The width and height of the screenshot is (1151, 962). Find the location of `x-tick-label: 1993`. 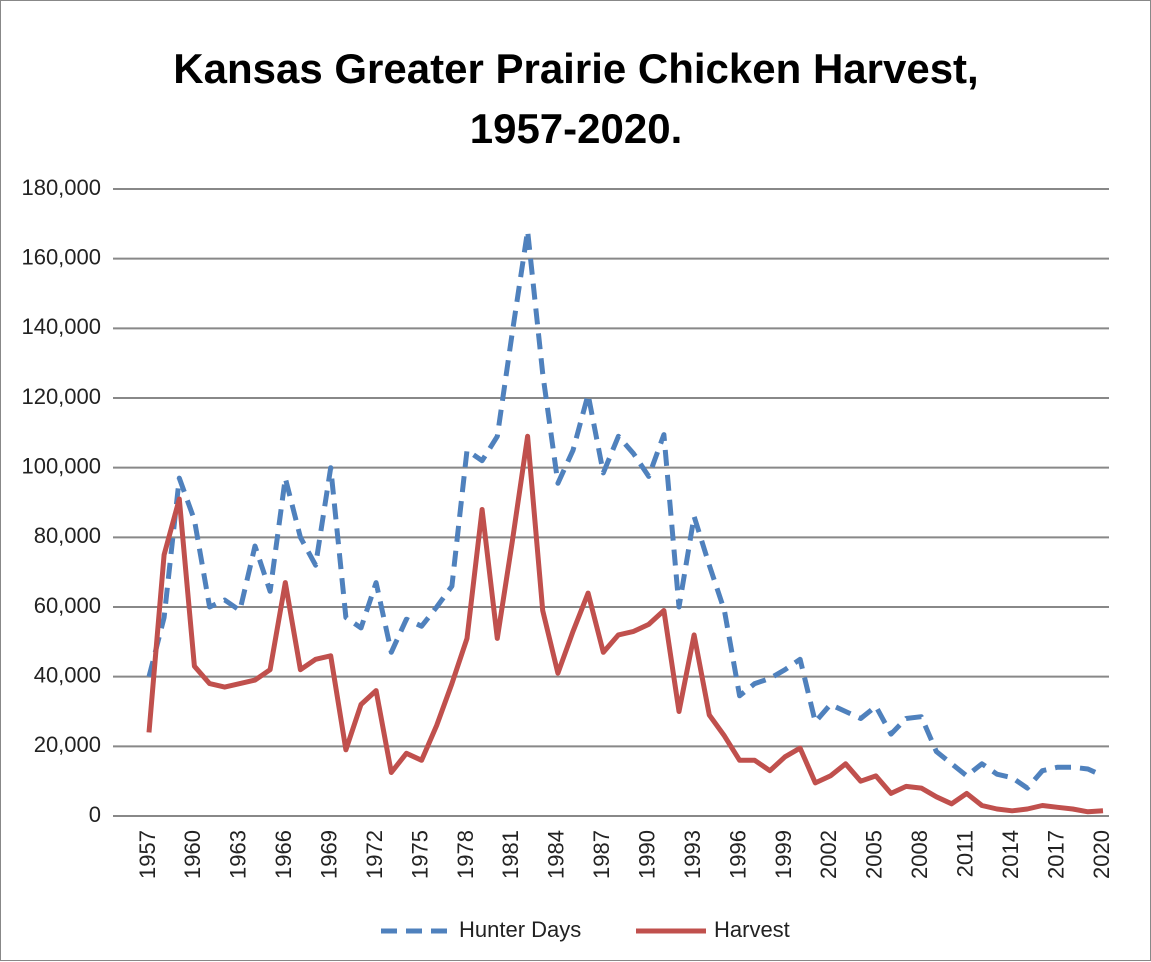

x-tick-label: 1993 is located at coordinates (692, 854).